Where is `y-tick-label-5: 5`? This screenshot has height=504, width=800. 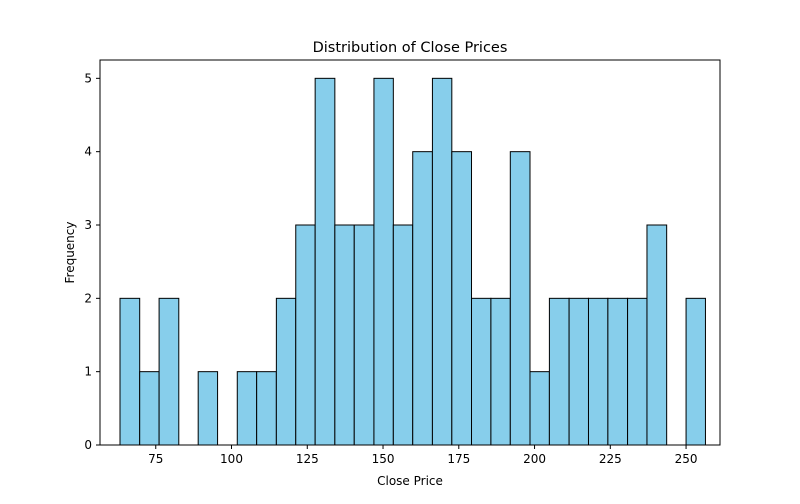
y-tick-label-5: 5 is located at coordinates (88, 78).